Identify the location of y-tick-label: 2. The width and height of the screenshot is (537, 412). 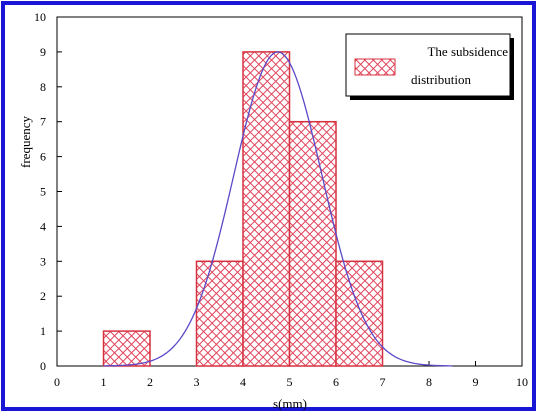
(43, 296).